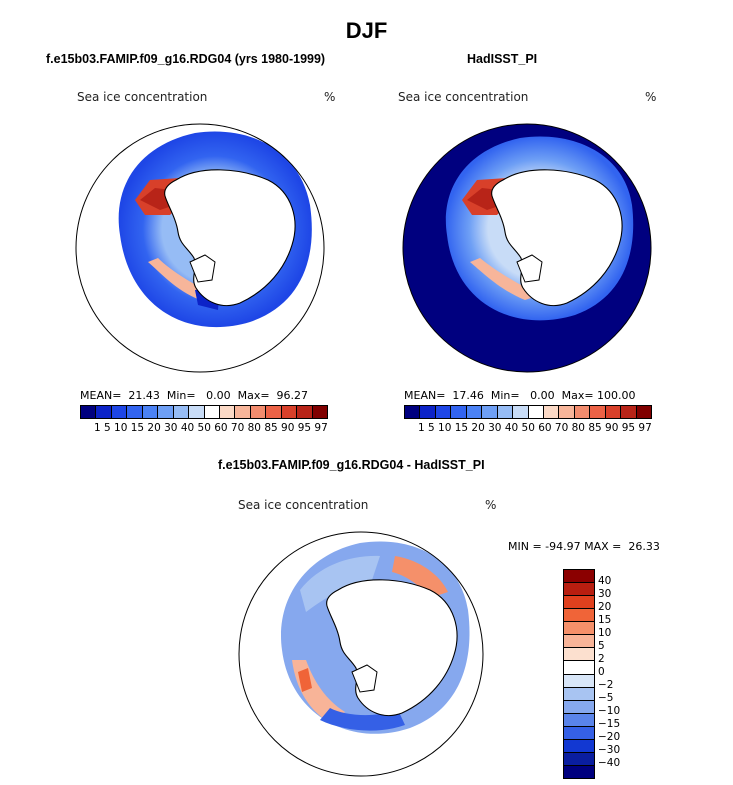 This screenshot has height=785, width=733. I want to click on model-variable-label: Sea ice concentration, so click(142, 97).